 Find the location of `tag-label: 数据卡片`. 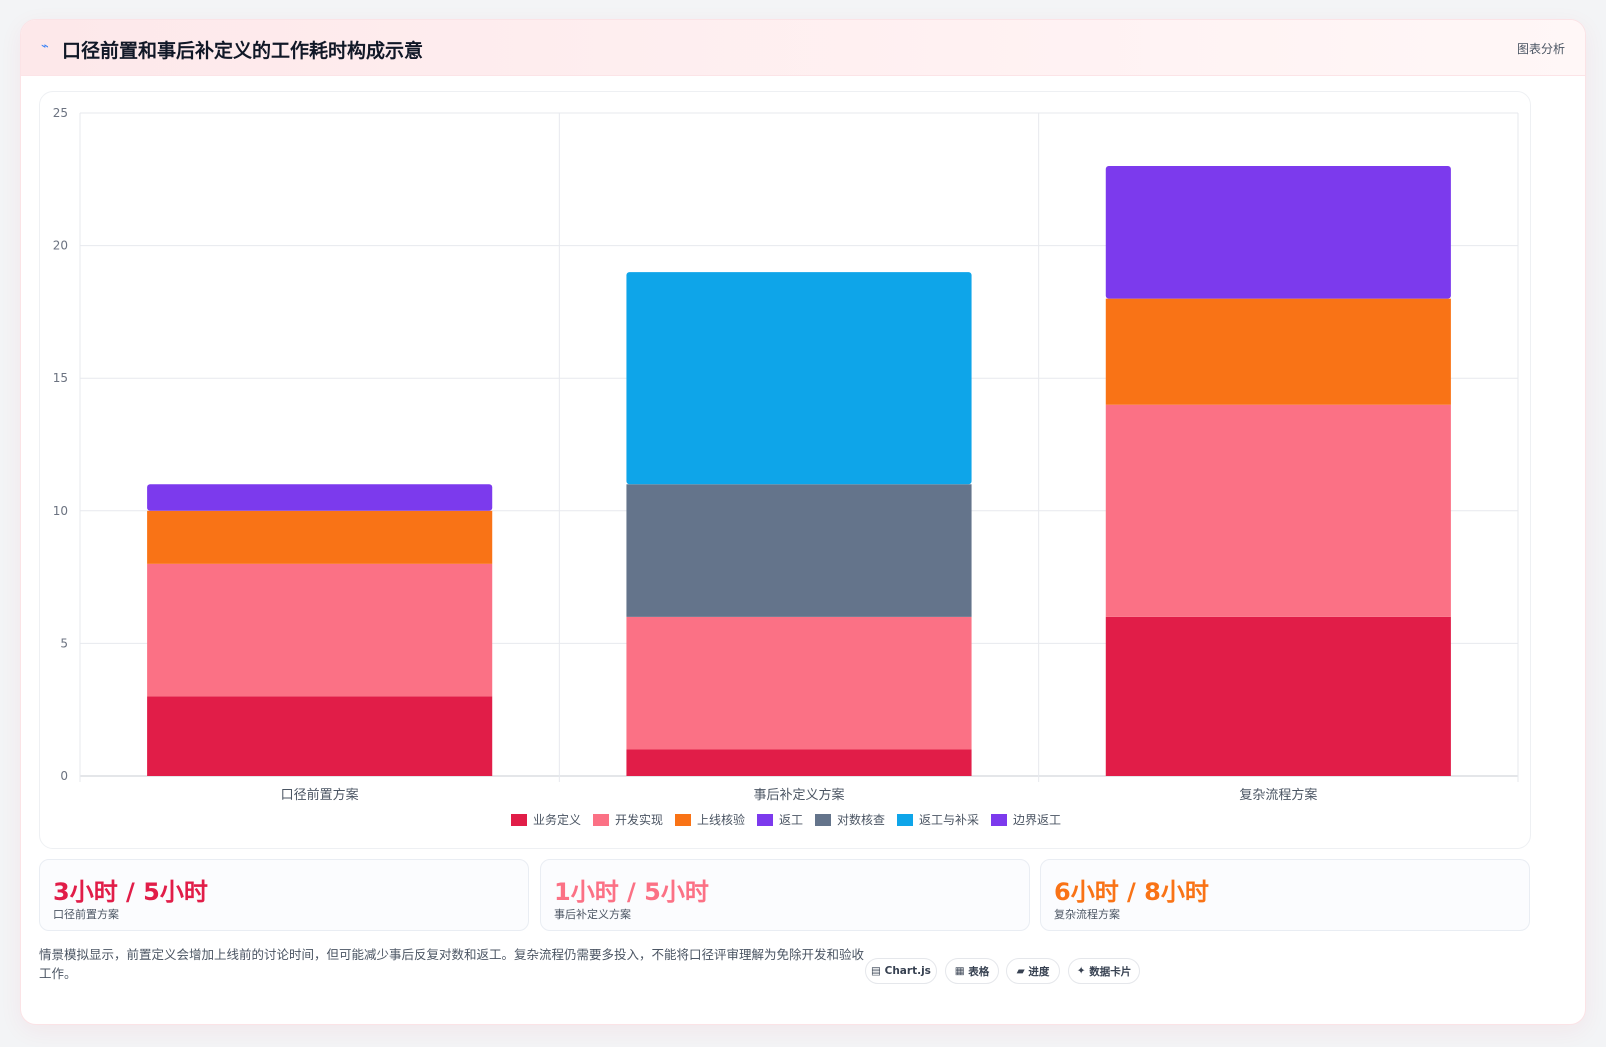

tag-label: 数据卡片 is located at coordinates (1110, 971).